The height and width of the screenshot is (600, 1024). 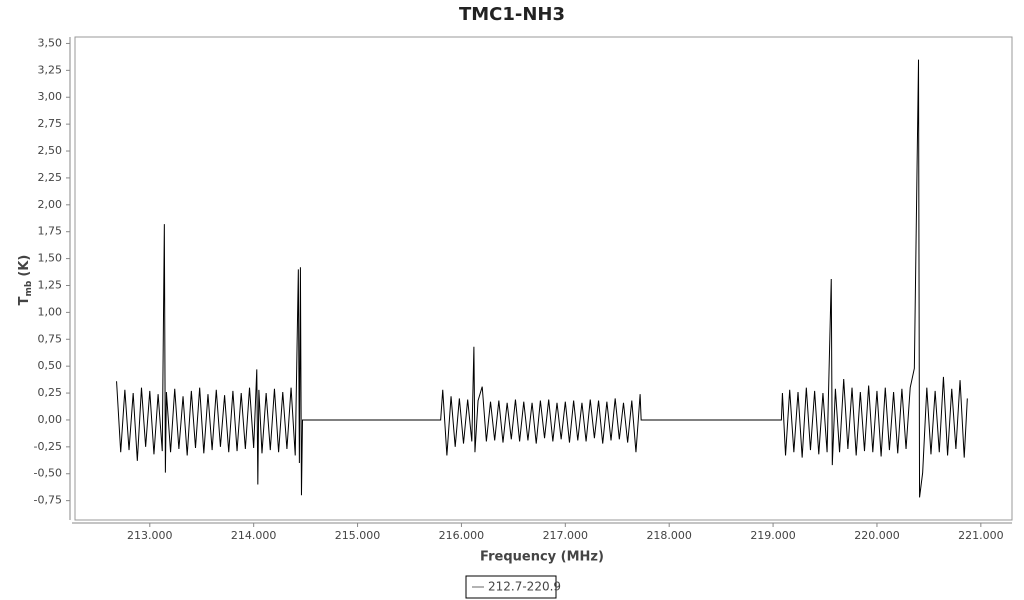 I want to click on y-tick-label: 3,00, so click(x=50, y=96).